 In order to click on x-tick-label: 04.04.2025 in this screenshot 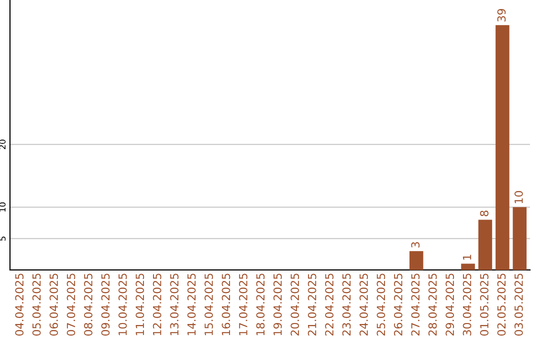, I will do `click(19, 305)`.